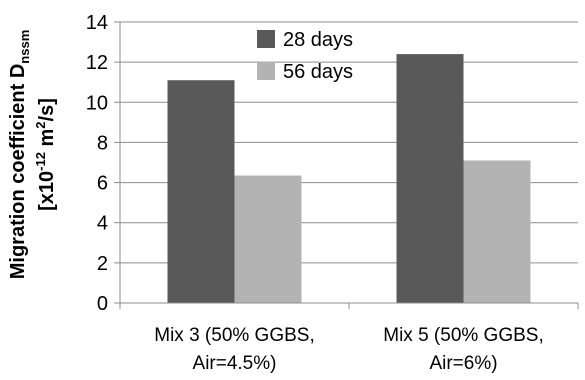 This screenshot has height=380, width=585. What do you see at coordinates (234, 349) in the screenshot?
I see `x-category-label: Mix 3 (50% GGBS, Air=4.5%)` at bounding box center [234, 349].